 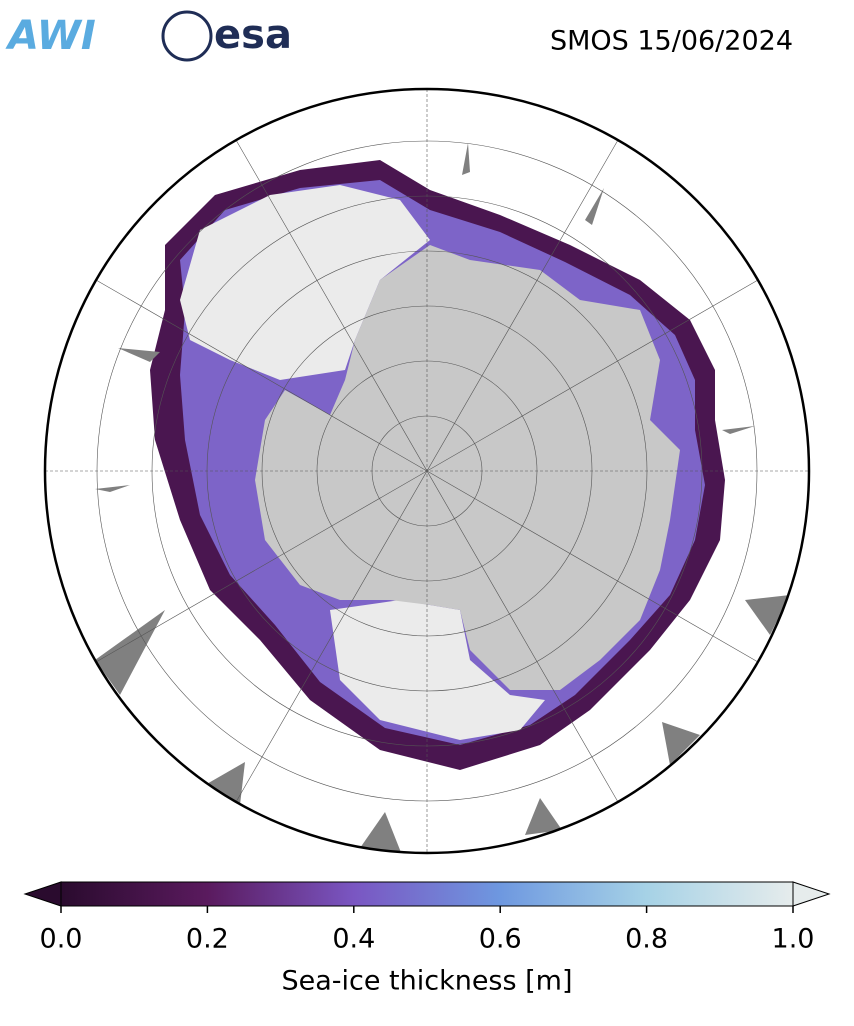 What do you see at coordinates (793, 939) in the screenshot?
I see `colorbar-tick-label: 1.0` at bounding box center [793, 939].